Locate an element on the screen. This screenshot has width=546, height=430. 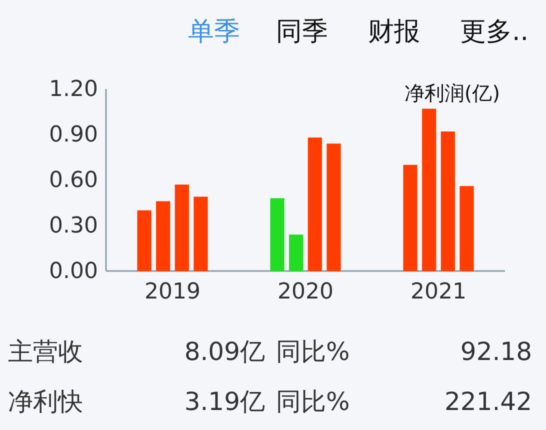
text: 主营收 is located at coordinates (45, 351).